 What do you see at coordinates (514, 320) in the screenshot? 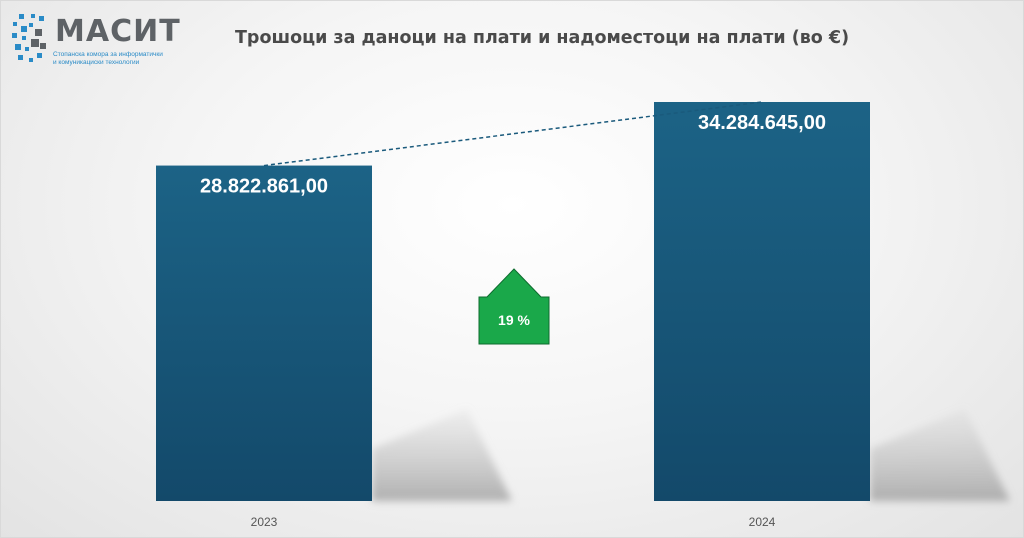
I see `percent-change-label: 19 %` at bounding box center [514, 320].